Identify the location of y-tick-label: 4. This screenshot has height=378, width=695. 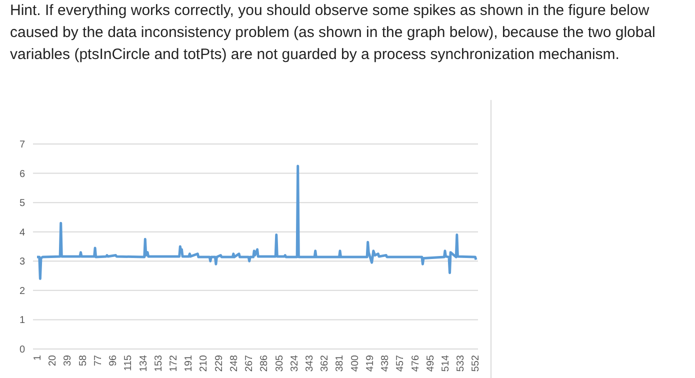
(22, 232).